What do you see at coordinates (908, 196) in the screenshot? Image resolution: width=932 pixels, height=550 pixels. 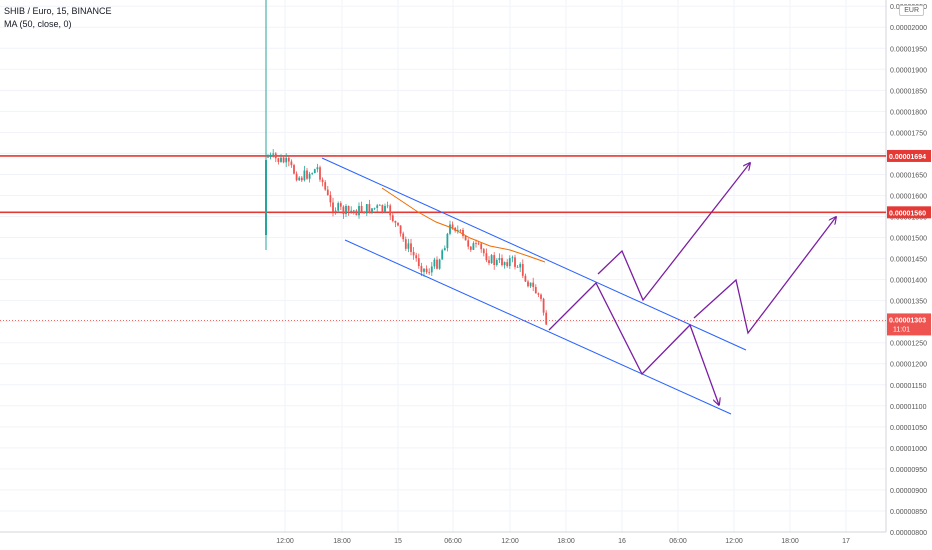 I see `y-tick-label: 0.00001600` at bounding box center [908, 196].